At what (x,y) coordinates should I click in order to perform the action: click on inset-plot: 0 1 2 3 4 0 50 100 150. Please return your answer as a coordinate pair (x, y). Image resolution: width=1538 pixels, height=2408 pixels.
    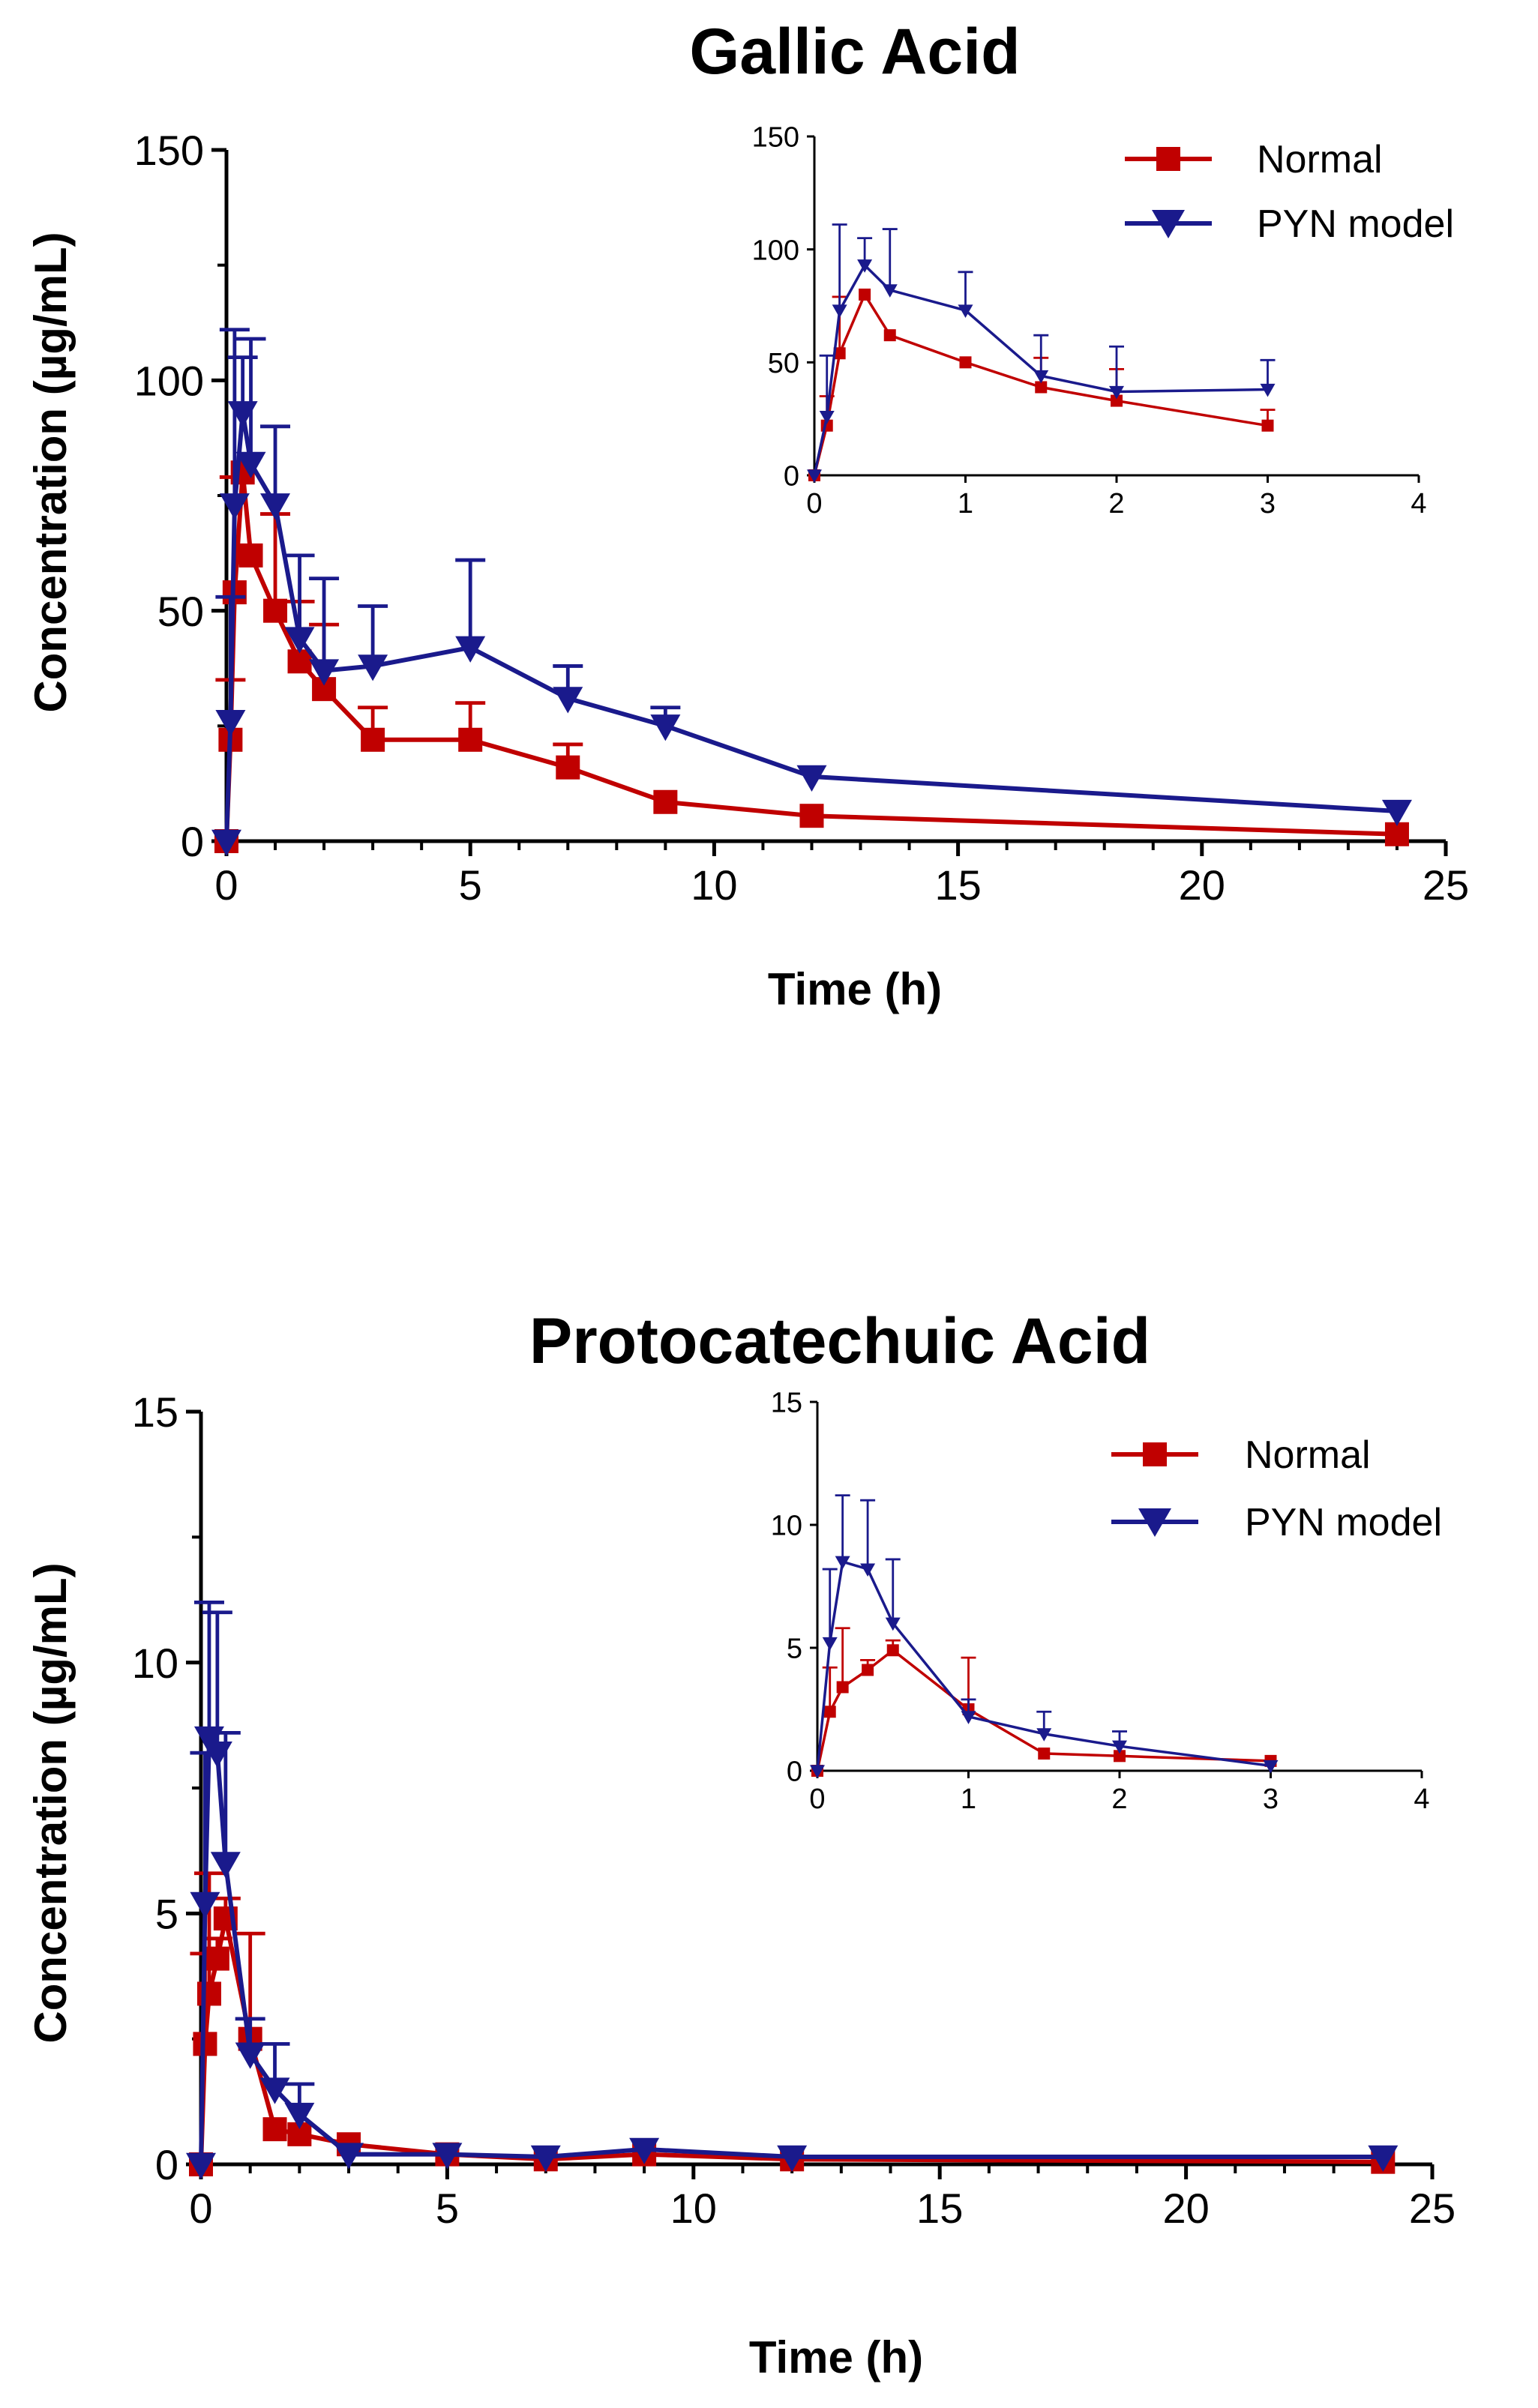
    Looking at the image, I should click on (1089, 321).